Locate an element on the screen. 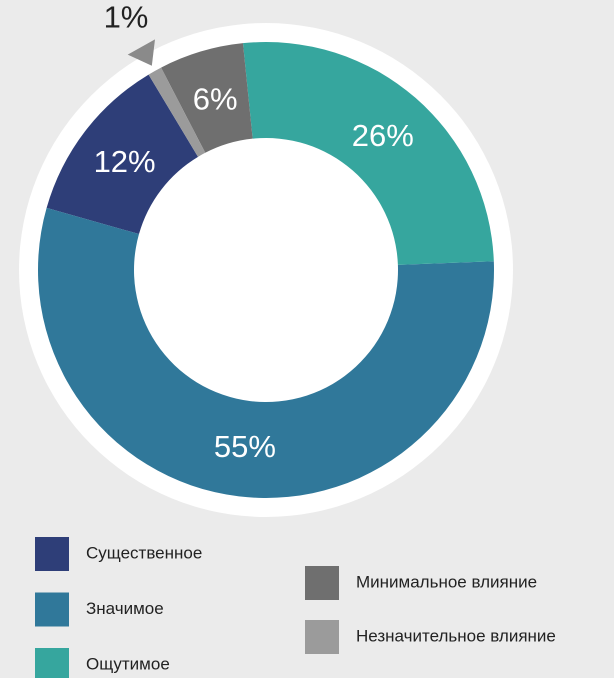 This screenshot has width=614, height=678. legend-label: Ощутимое is located at coordinates (128, 663).